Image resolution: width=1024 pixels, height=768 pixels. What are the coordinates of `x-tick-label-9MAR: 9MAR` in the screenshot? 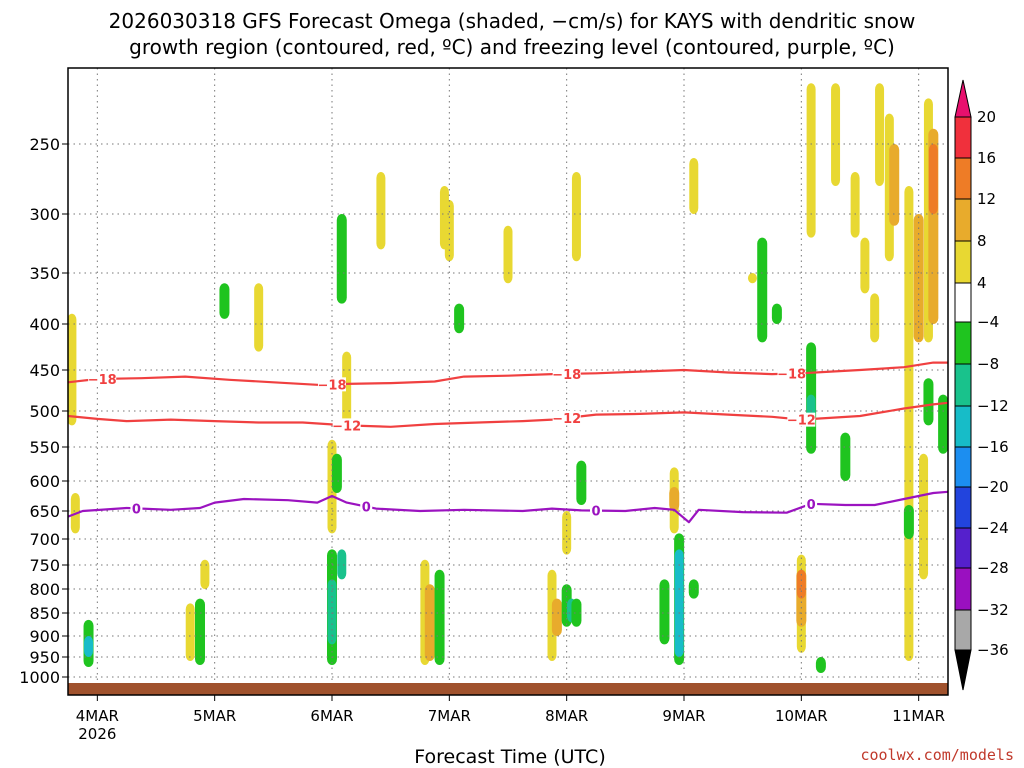 It's located at (683, 716).